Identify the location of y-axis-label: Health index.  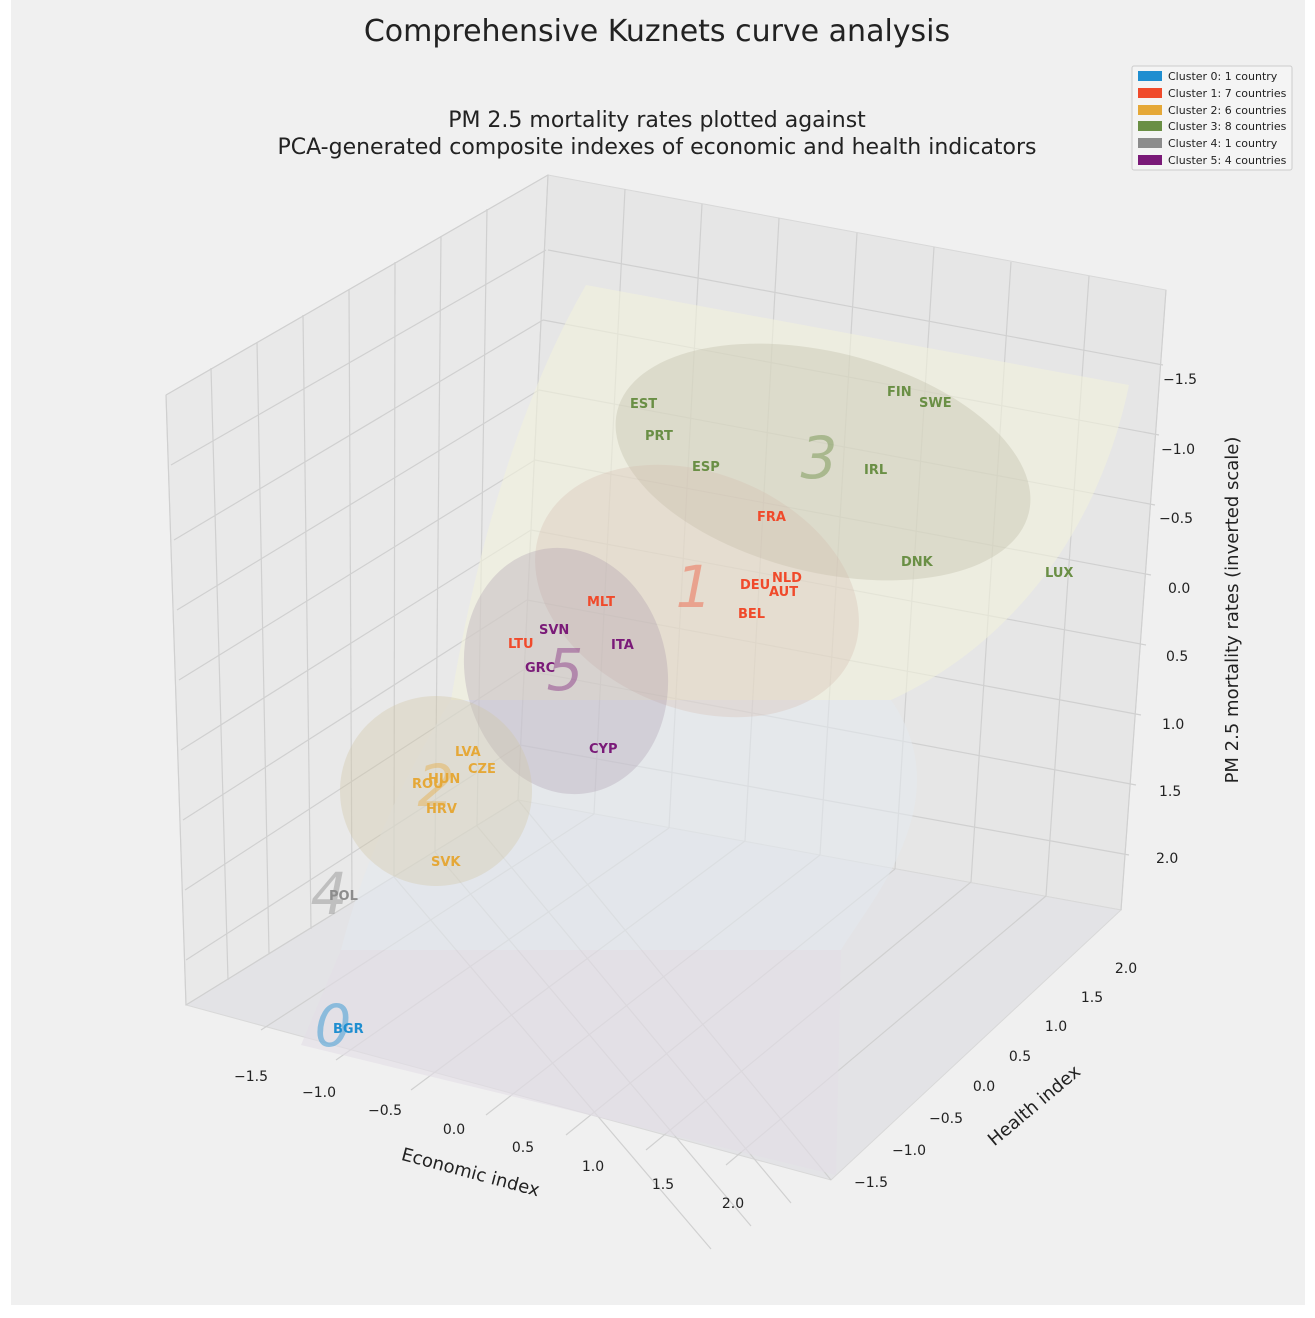
(1034, 1106).